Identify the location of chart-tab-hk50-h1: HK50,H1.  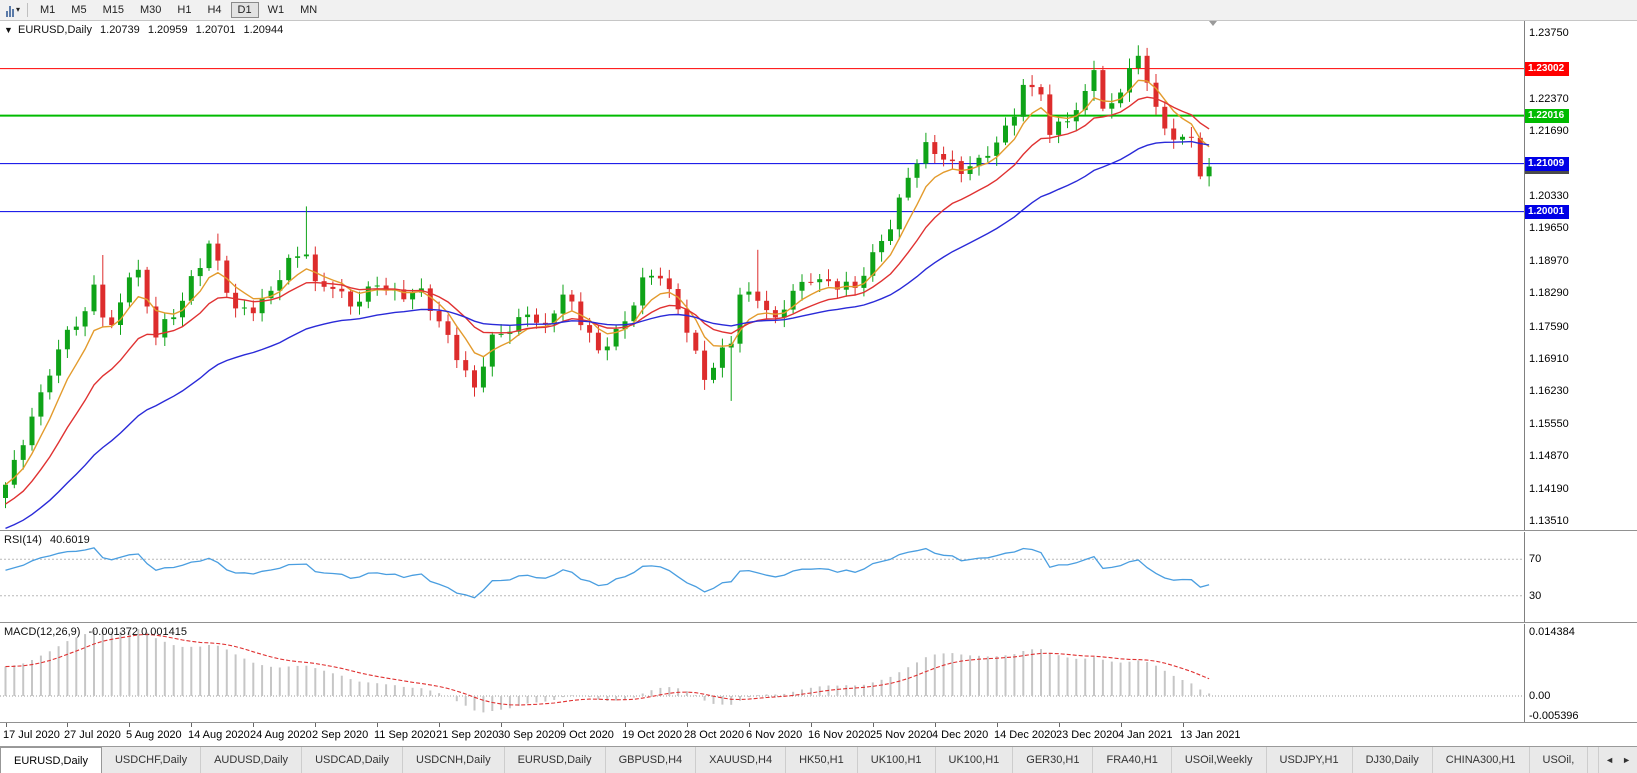
(822, 760).